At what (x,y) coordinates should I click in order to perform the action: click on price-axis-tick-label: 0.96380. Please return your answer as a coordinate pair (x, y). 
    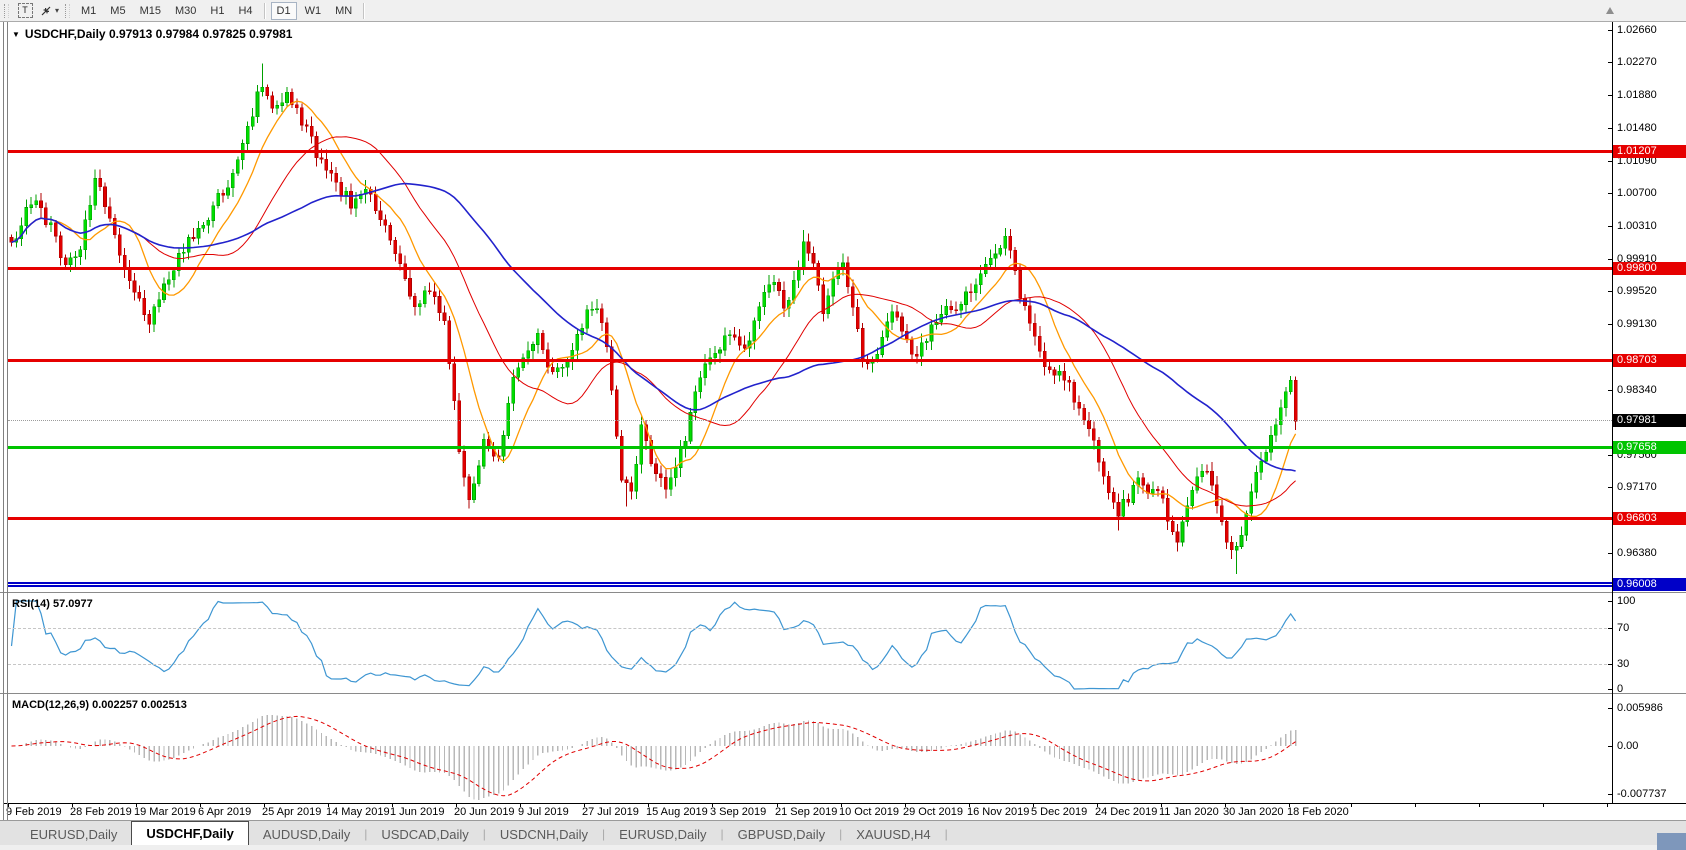
    Looking at the image, I should click on (1637, 553).